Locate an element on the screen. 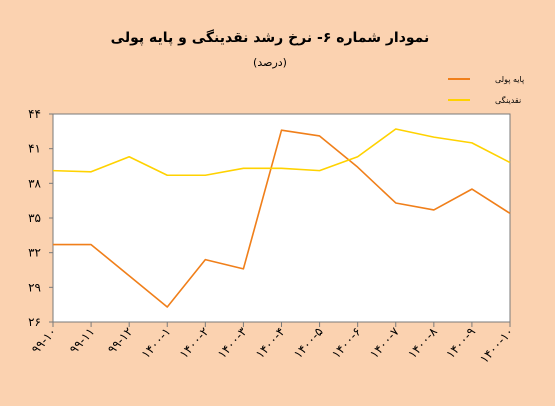 The height and width of the screenshot is (406, 555). x-tick-label: ۱۴۰۰-۸ is located at coordinates (422, 342).